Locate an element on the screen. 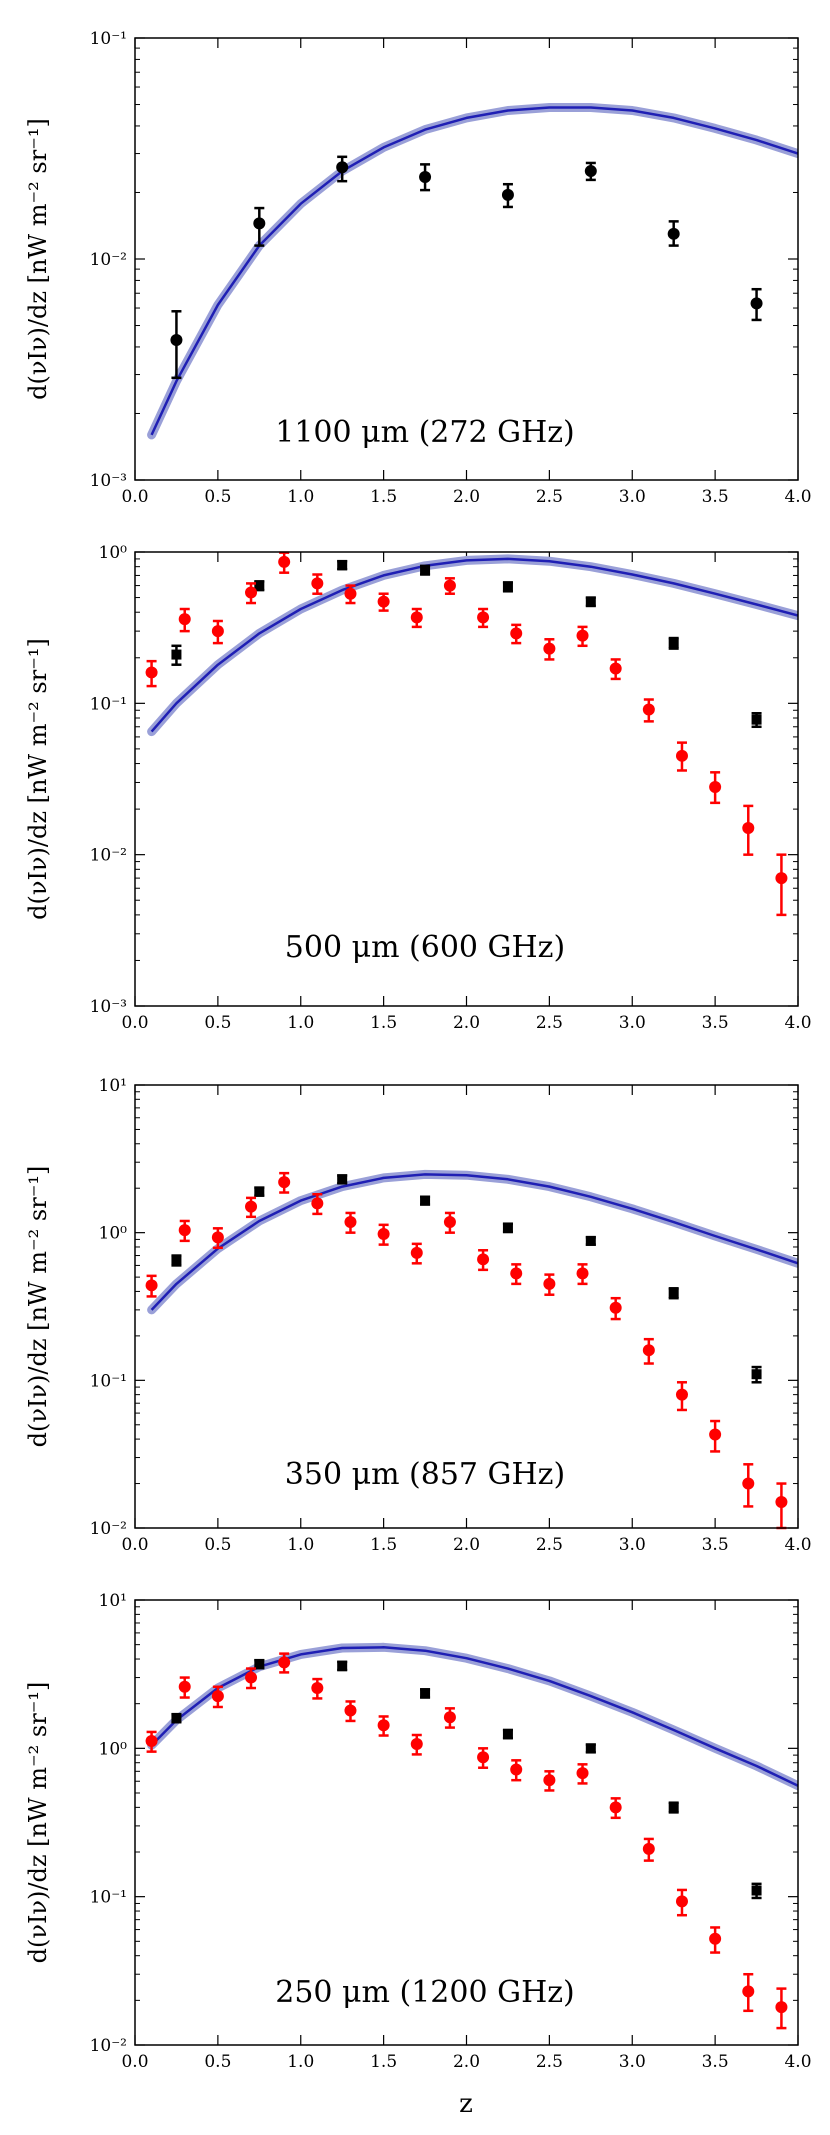  model-curve is located at coordinates (474, 1716).